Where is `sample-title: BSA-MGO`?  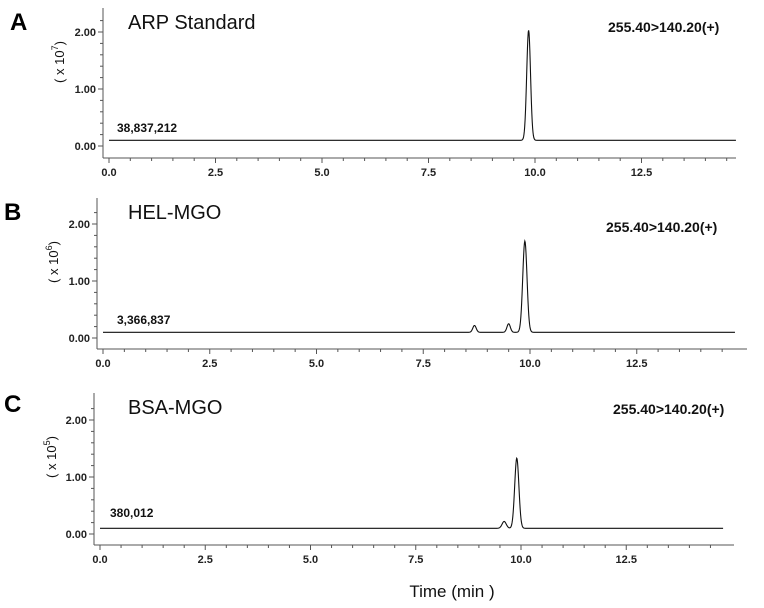 sample-title: BSA-MGO is located at coordinates (175, 408).